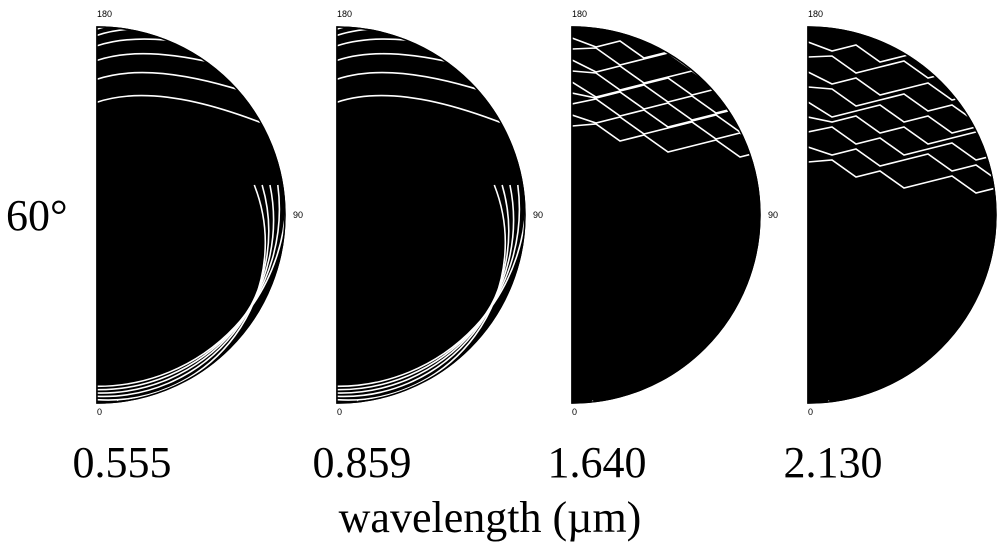  I want to click on panel-label: 1.640, so click(597, 462).